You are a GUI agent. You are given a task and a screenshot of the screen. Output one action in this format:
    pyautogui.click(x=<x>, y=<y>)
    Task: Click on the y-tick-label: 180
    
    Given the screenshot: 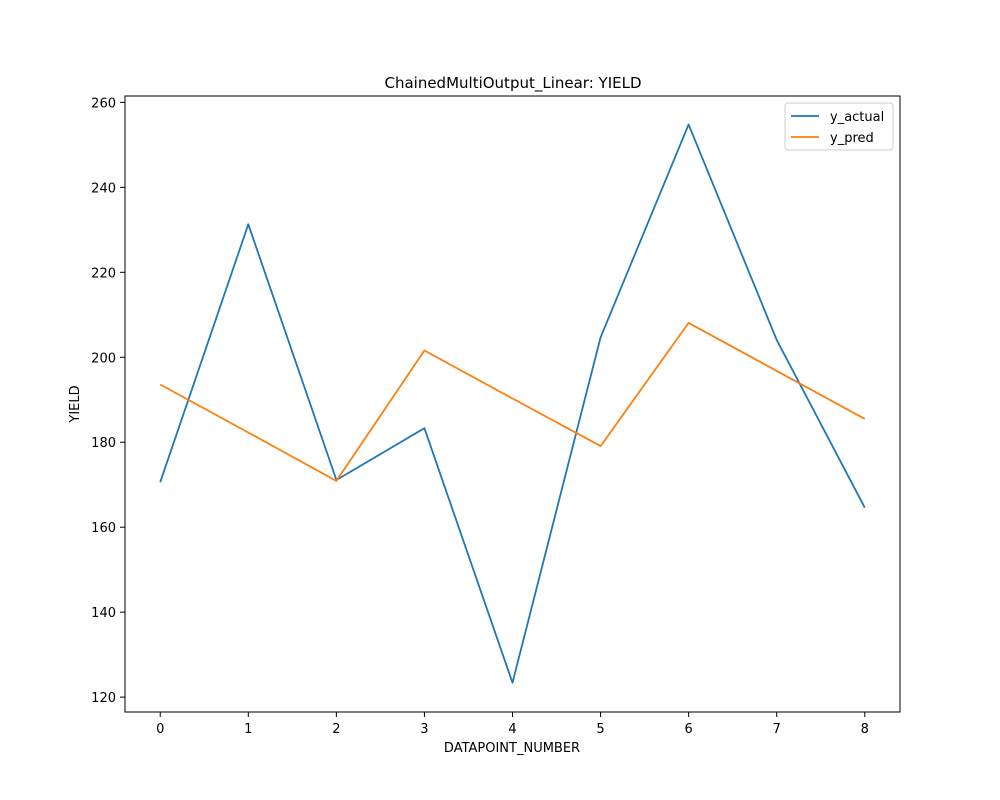 What is the action you would take?
    pyautogui.click(x=103, y=443)
    